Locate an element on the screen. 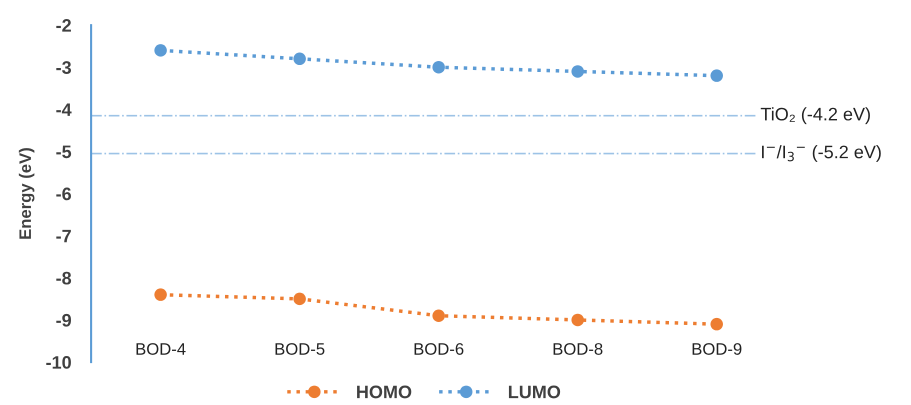  y-axis-title: Energy (eV) is located at coordinates (26, 193).